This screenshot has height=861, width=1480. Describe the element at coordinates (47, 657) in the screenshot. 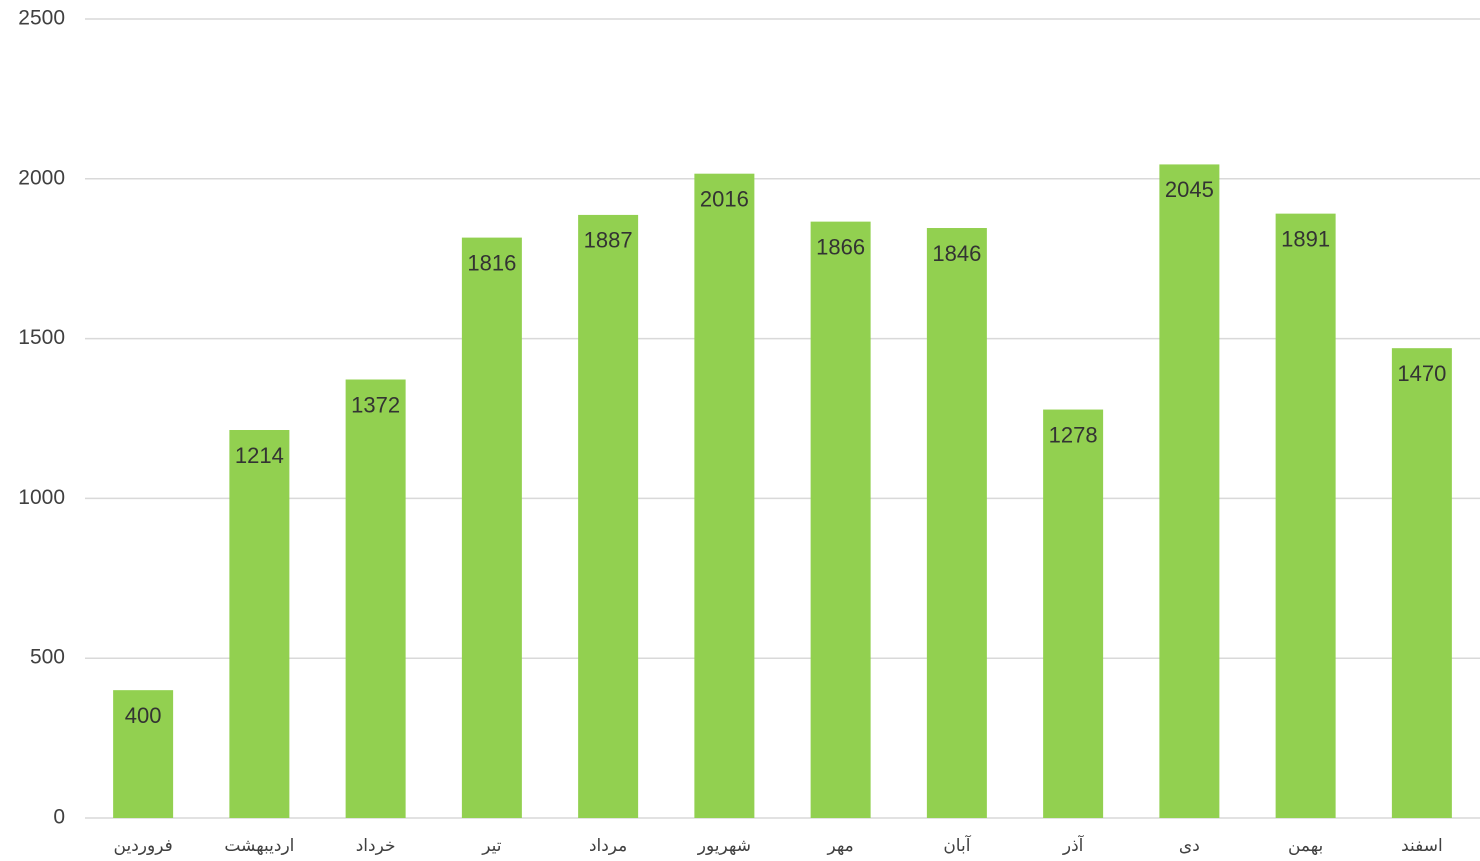

I see `y-tick-label: 500` at that location.